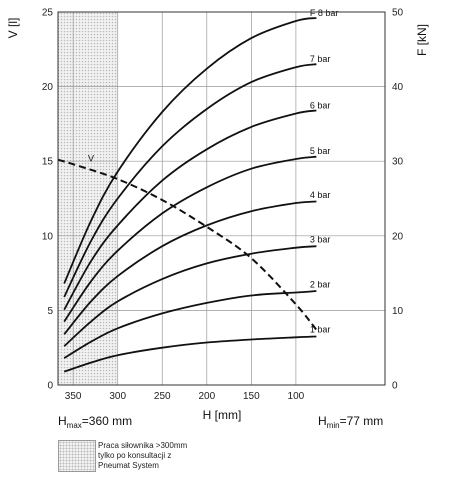 The height and width of the screenshot is (482, 457). Describe the element at coordinates (320, 105) in the screenshot. I see `force-series-label: 6 bar` at that location.